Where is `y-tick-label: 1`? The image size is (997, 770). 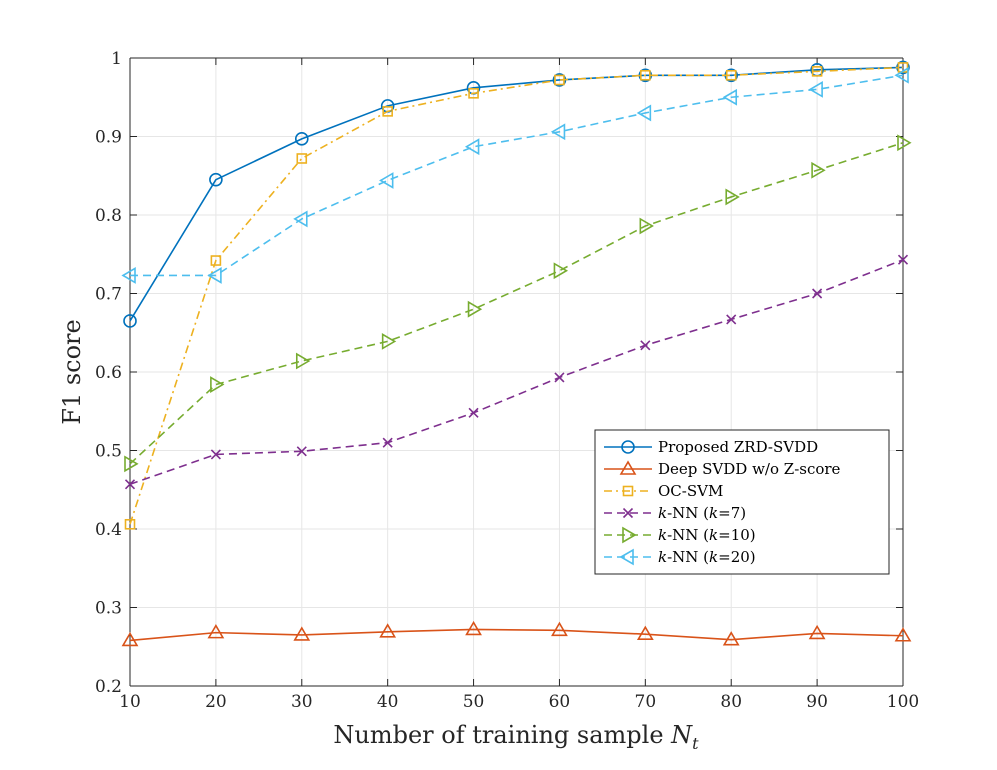 y-tick-label: 1 is located at coordinates (116, 59).